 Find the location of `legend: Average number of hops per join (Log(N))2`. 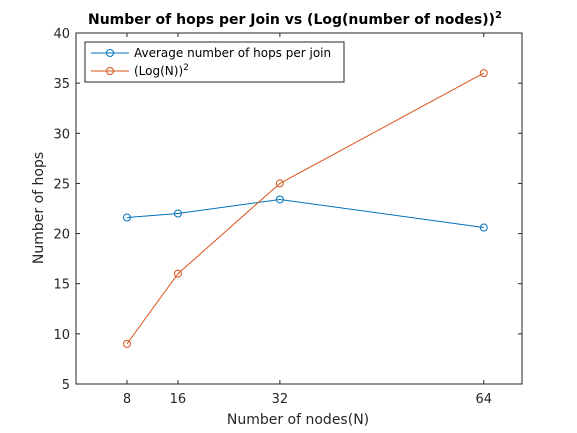

legend: Average number of hops per join (Log(N))2 is located at coordinates (214, 62).